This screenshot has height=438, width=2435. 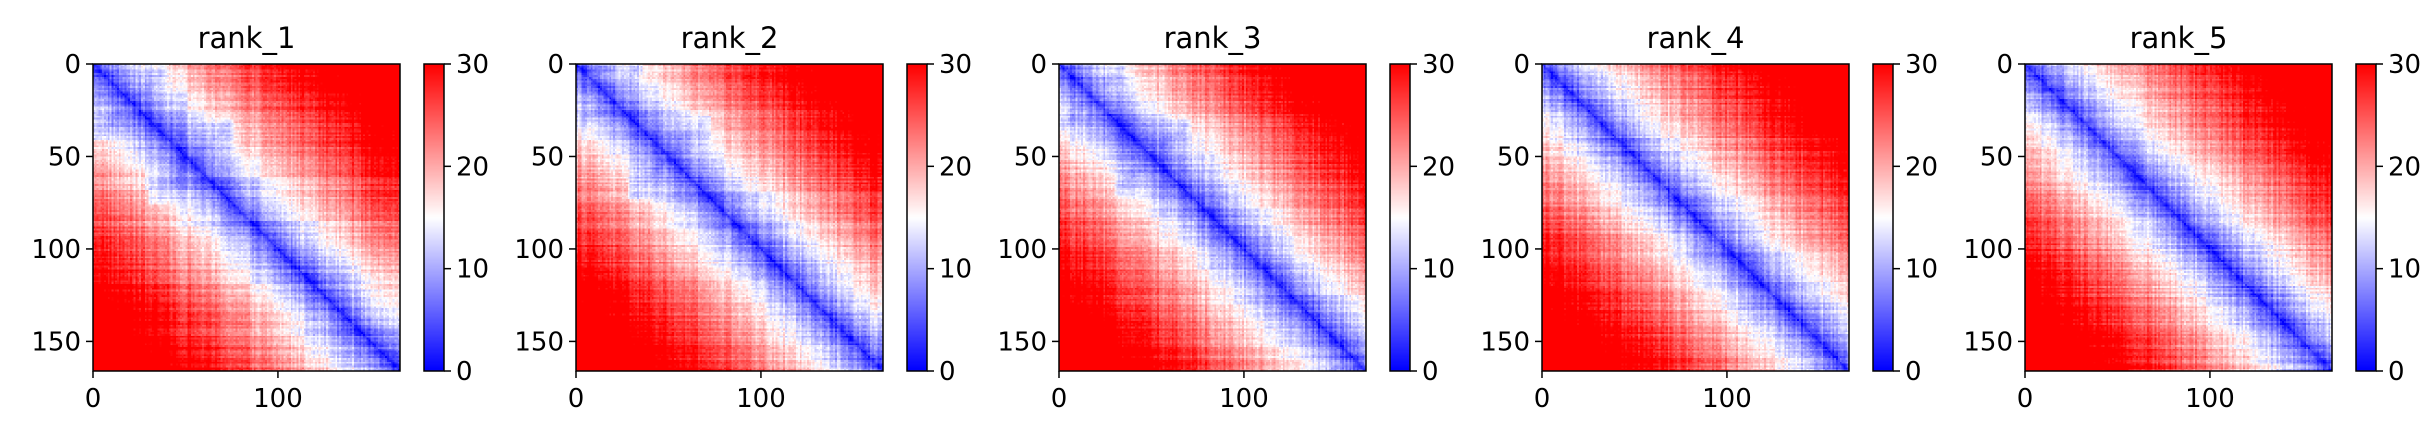 I want to click on panel-title: rank_5, so click(x=2179, y=38).